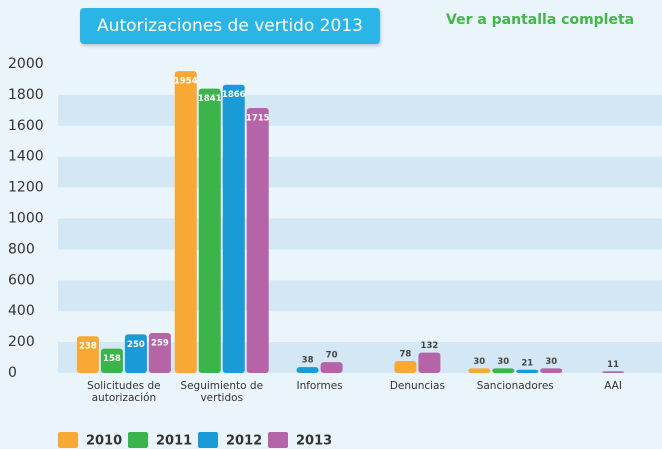 The image size is (662, 449). I want to click on value-label: 158, so click(112, 359).